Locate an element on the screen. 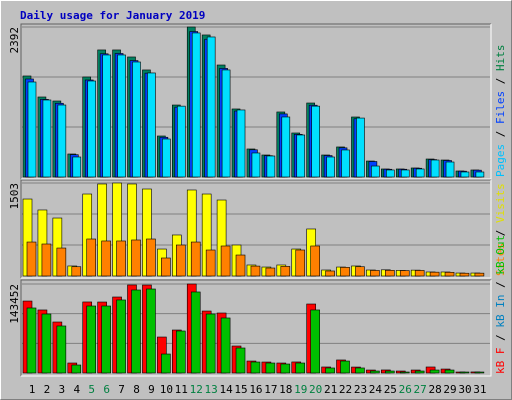 The height and width of the screenshot is (400, 512). x-tick-label: 27 is located at coordinates (420, 389).